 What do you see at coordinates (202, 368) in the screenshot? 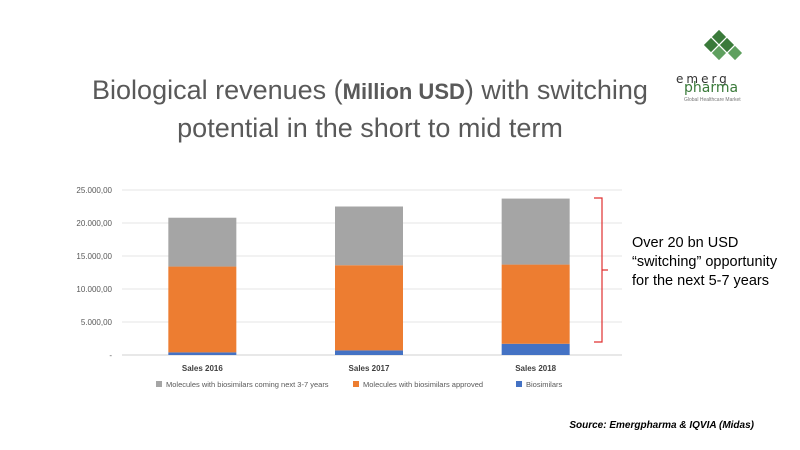
I see `x-tick-label: Sales 2016` at bounding box center [202, 368].